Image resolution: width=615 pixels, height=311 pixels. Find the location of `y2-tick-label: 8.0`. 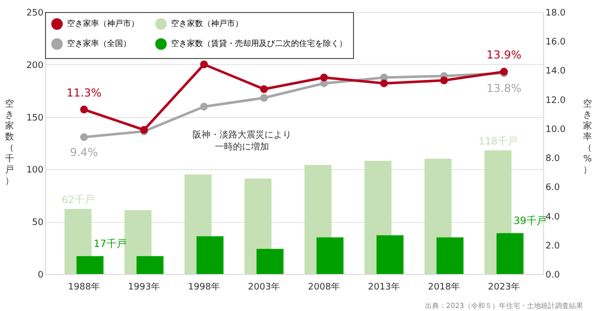

y2-tick-label: 8.0 is located at coordinates (553, 159).